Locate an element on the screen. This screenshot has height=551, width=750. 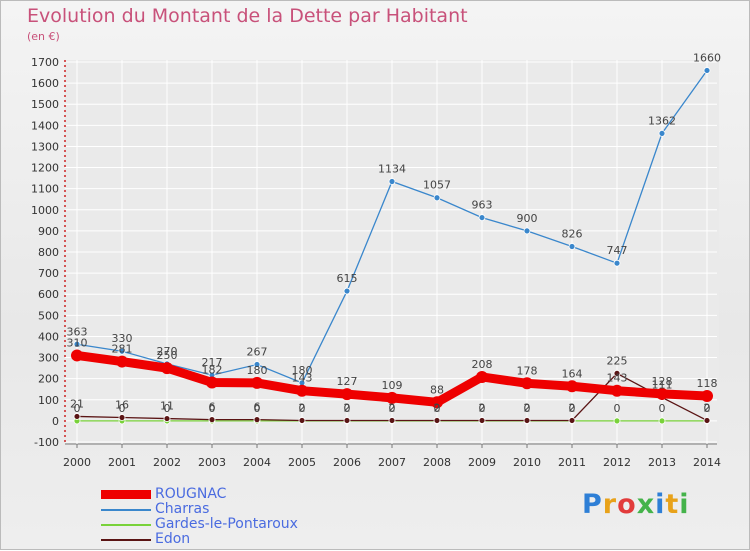
logo-letter: r is located at coordinates (610, 504).